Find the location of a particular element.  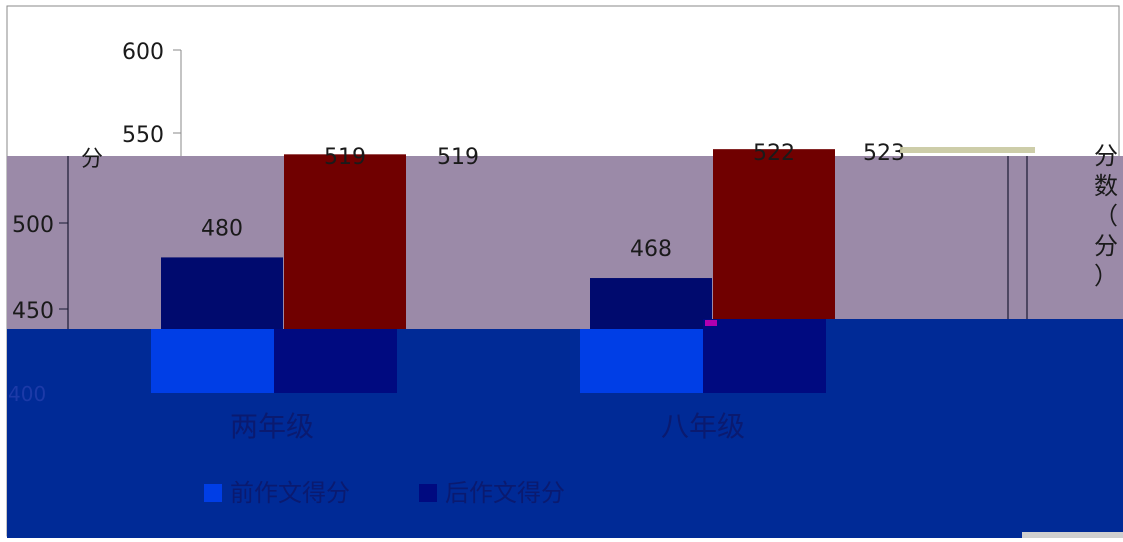

y-tick-label: 400 is located at coordinates (27, 394).